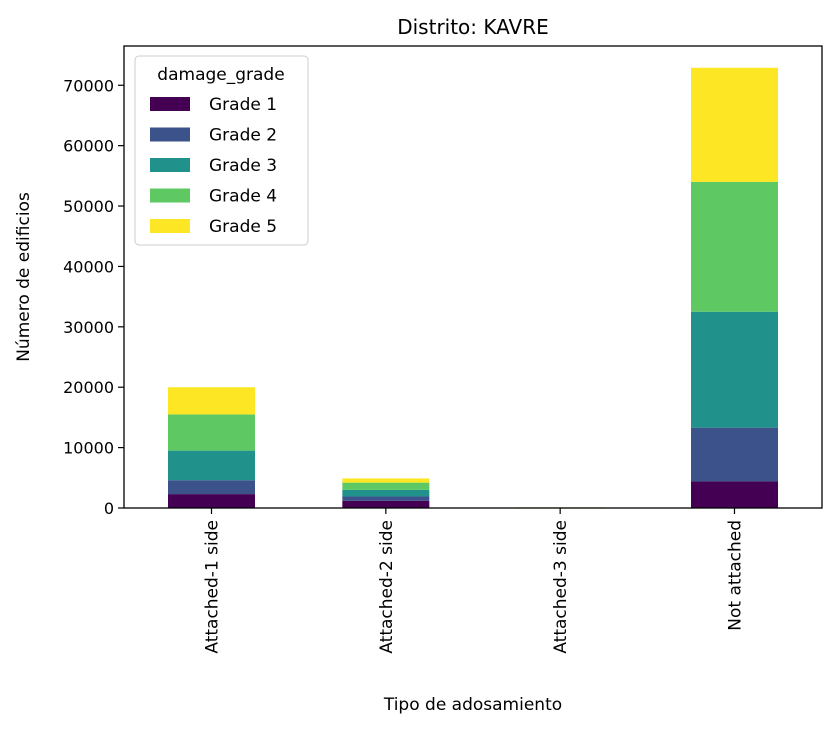  I want to click on x-tick-label: Not attached, so click(736, 575).